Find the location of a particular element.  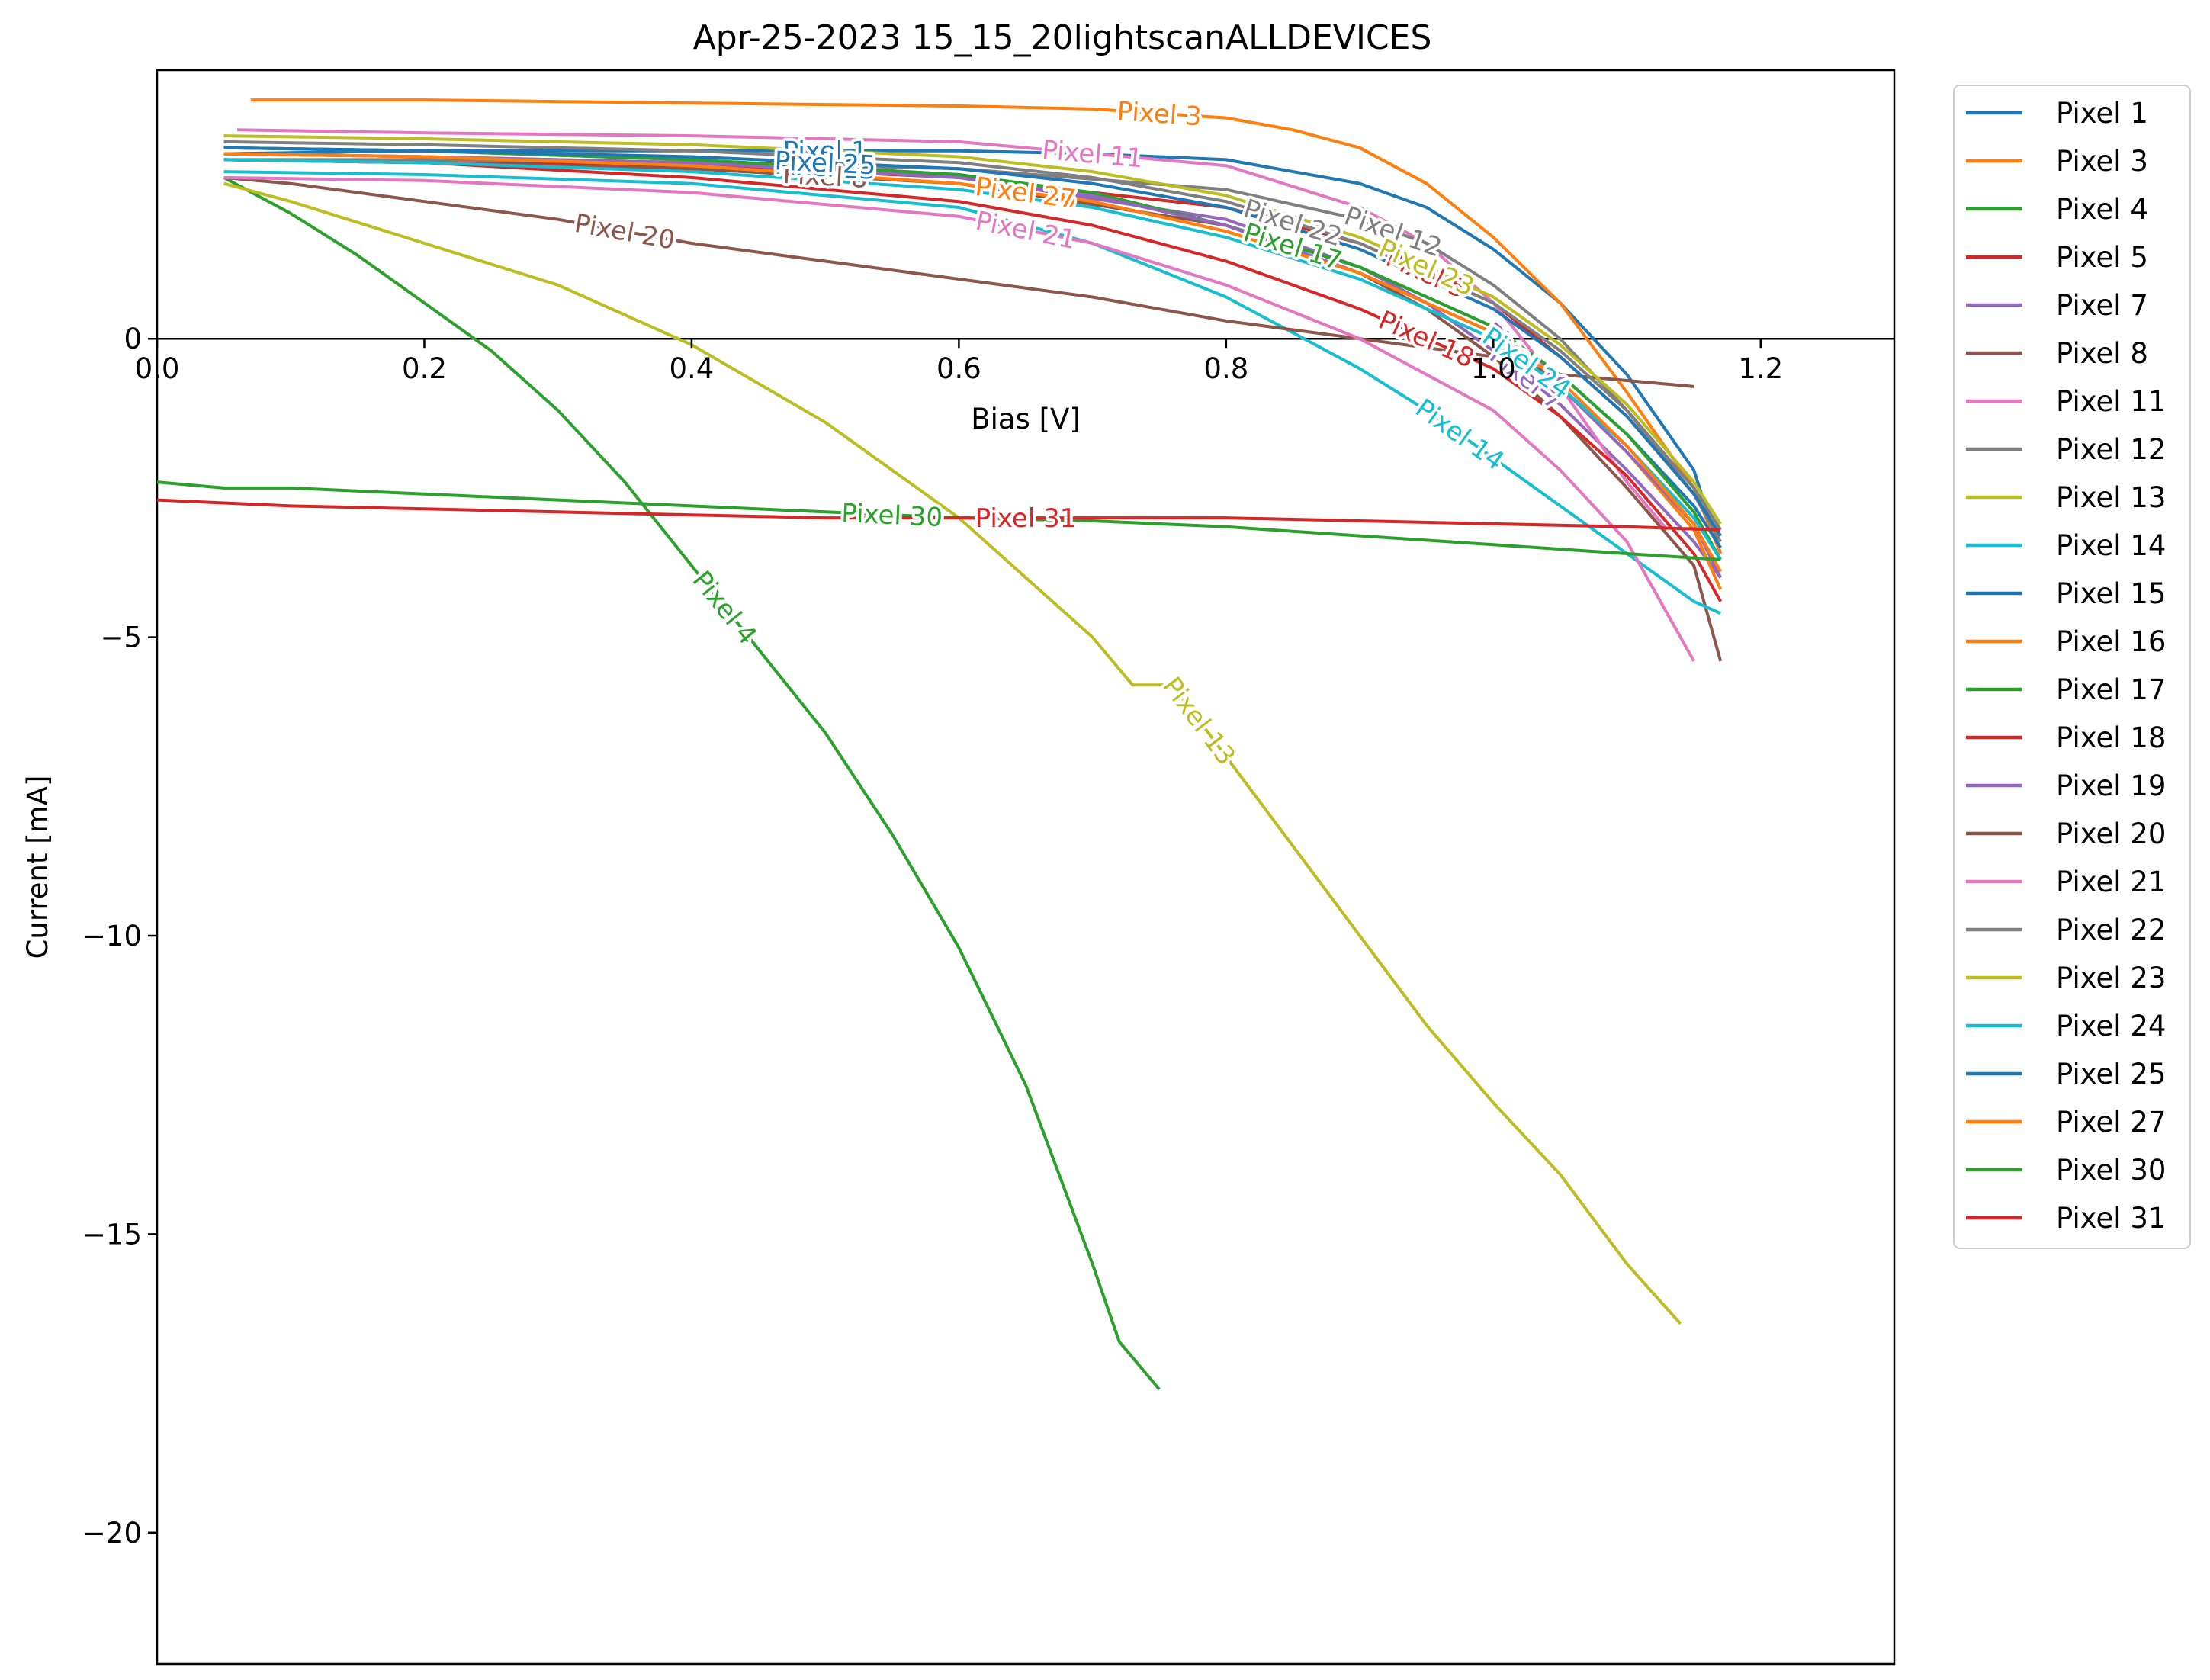

inline-label-pixel-25: Pixel 25 is located at coordinates (825, 163).